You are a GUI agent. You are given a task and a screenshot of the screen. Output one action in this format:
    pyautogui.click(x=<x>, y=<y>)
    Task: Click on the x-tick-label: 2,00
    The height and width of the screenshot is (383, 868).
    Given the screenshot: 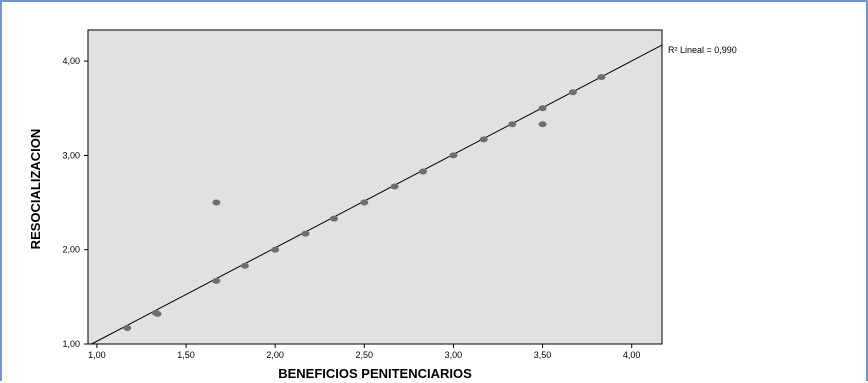 What is the action you would take?
    pyautogui.click(x=275, y=355)
    